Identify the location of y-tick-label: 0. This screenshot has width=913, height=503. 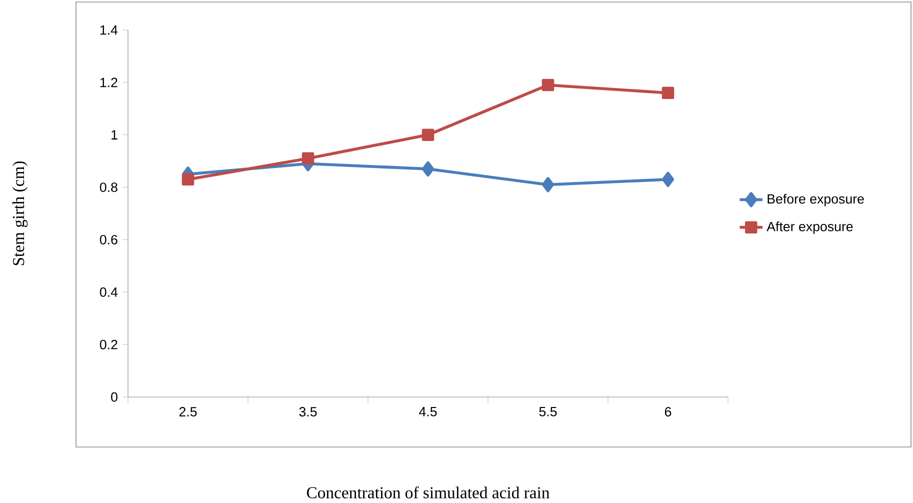
(114, 397).